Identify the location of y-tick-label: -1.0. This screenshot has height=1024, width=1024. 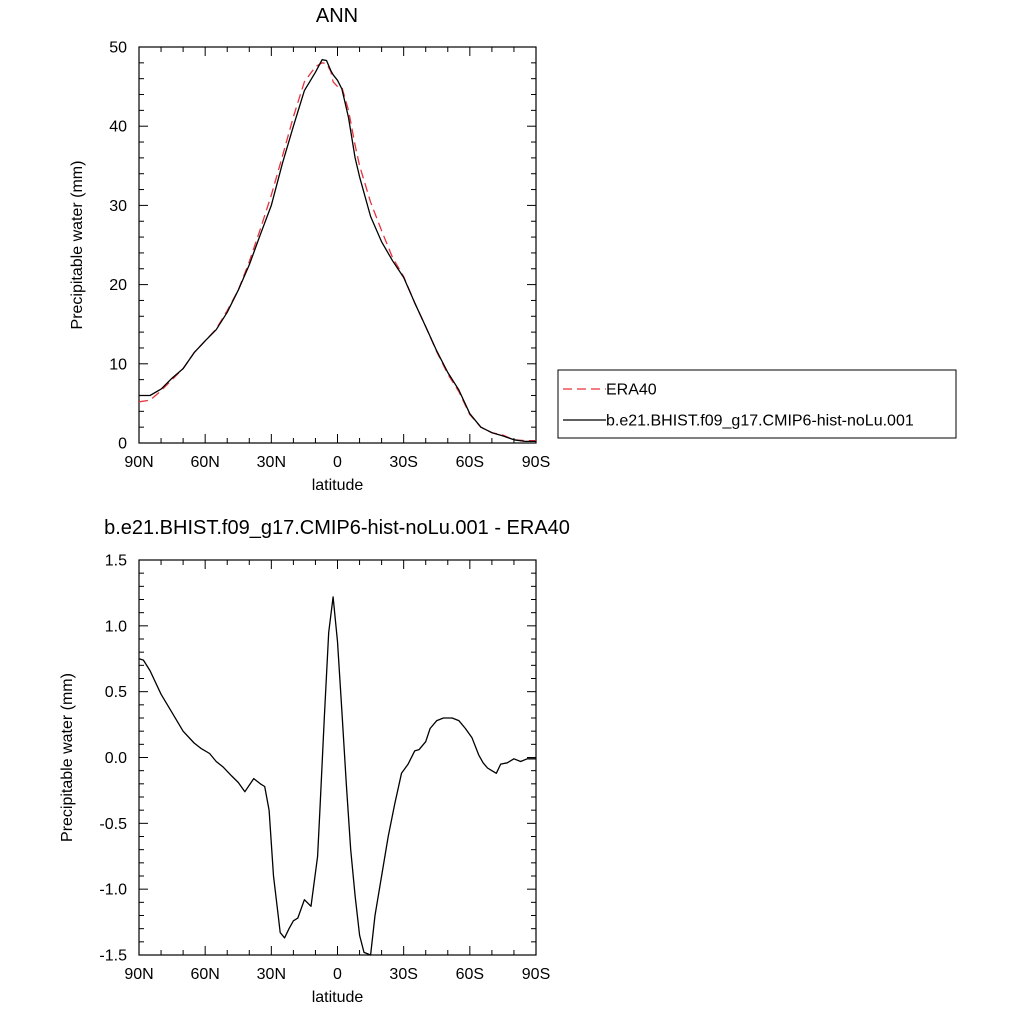
(113, 890).